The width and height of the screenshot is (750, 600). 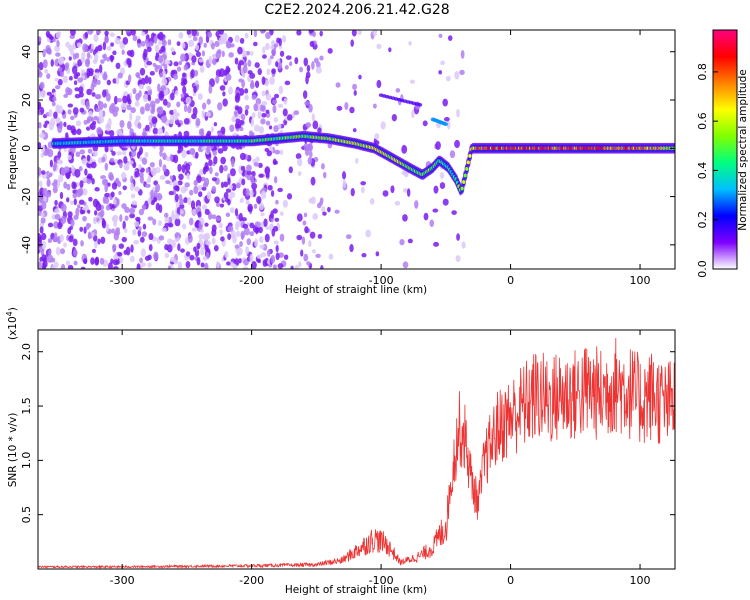 I want to click on spectrogram-x-tick-label: 0, so click(x=510, y=280).